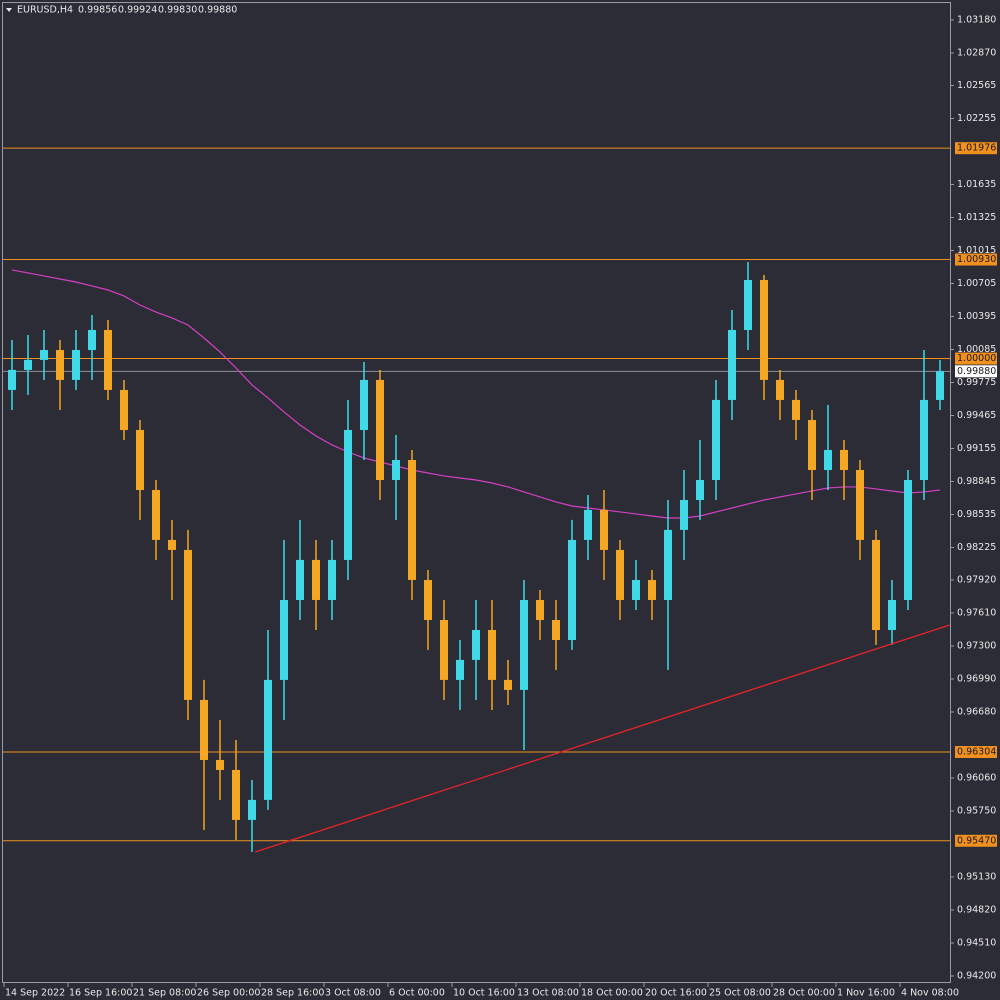 This screenshot has height=1000, width=1000. I want to click on quote-close: 0.99880, so click(217, 10).